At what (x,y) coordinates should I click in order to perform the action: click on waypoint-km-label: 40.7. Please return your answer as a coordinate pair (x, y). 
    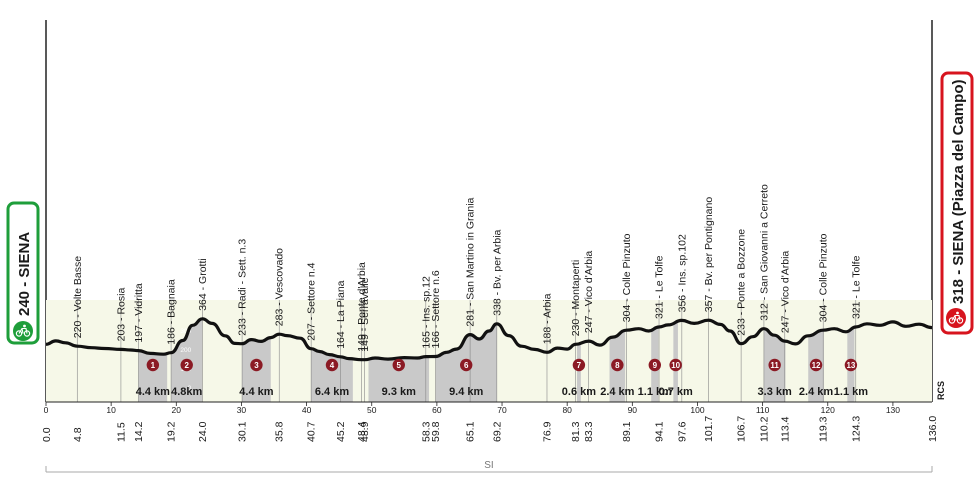
    Looking at the image, I should click on (312, 431).